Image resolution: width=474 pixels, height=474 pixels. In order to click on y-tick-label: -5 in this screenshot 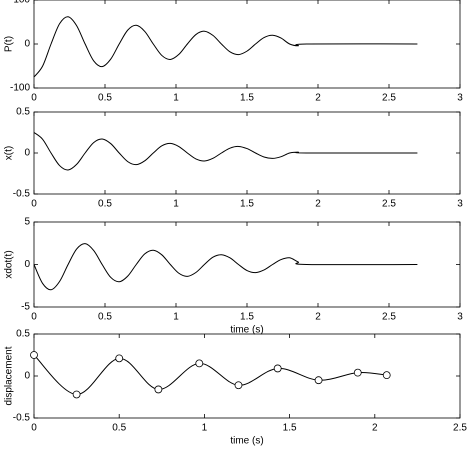, I will do `click(25, 307)`.